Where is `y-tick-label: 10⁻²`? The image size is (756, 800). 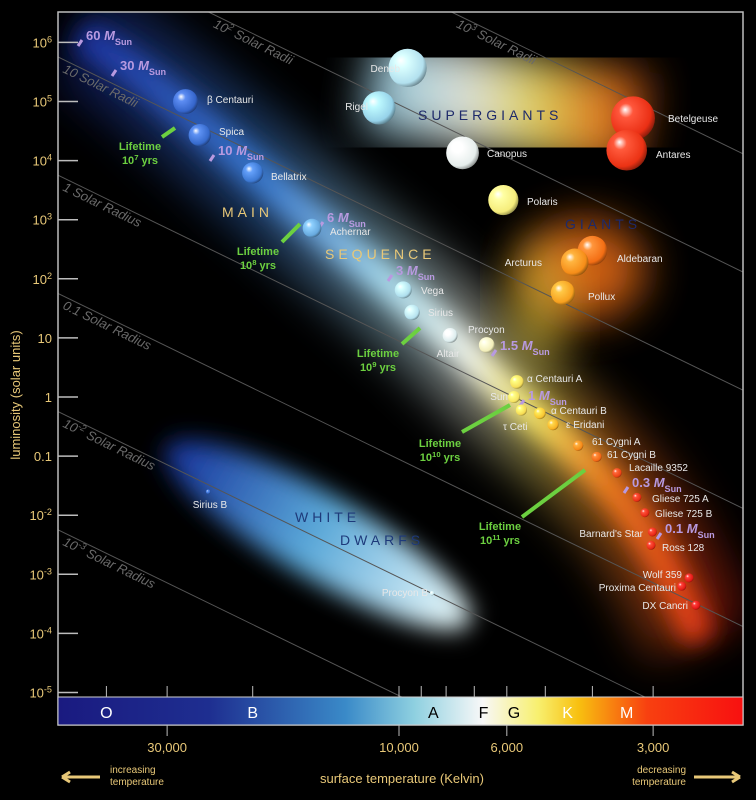 y-tick-label: 10⁻² is located at coordinates (40, 515).